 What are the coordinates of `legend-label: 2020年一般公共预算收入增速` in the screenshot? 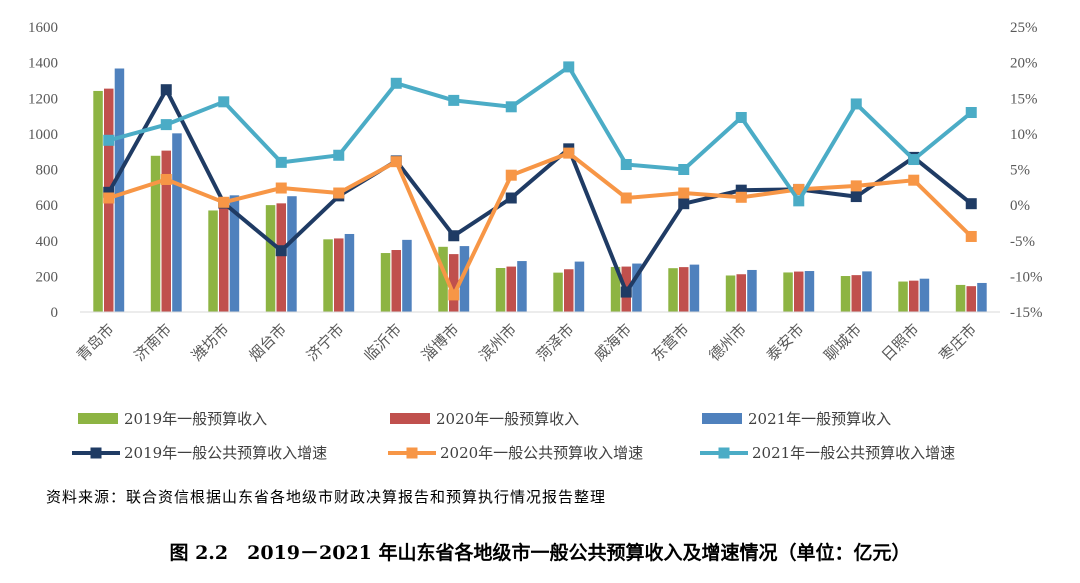 It's located at (541, 453).